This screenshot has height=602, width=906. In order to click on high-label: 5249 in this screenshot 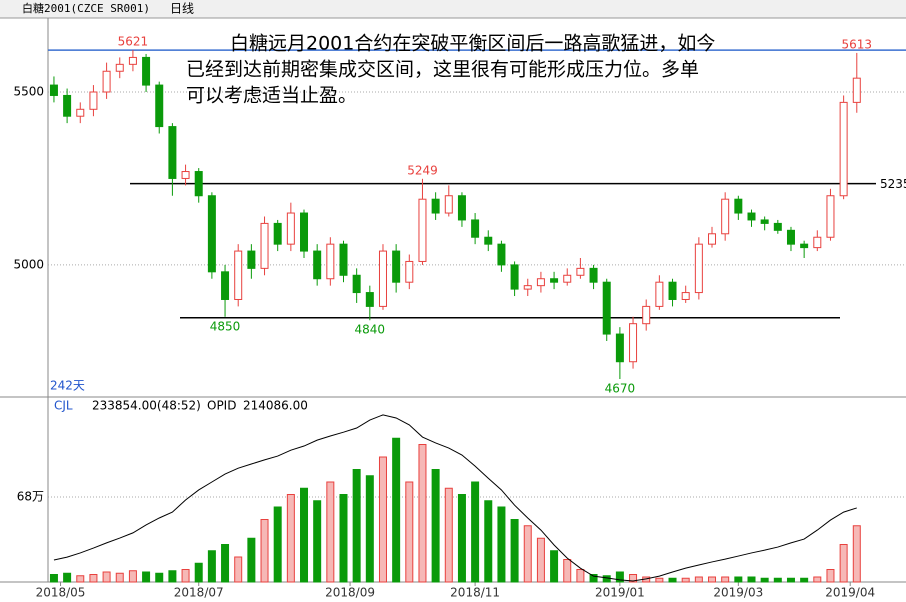, I will do `click(422, 170)`.